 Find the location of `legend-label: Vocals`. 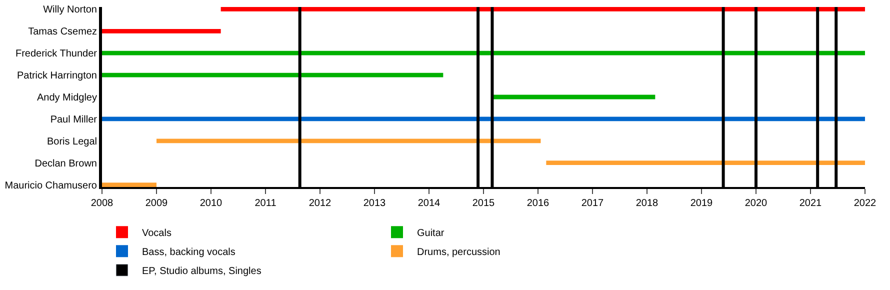

legend-label: Vocals is located at coordinates (157, 233).